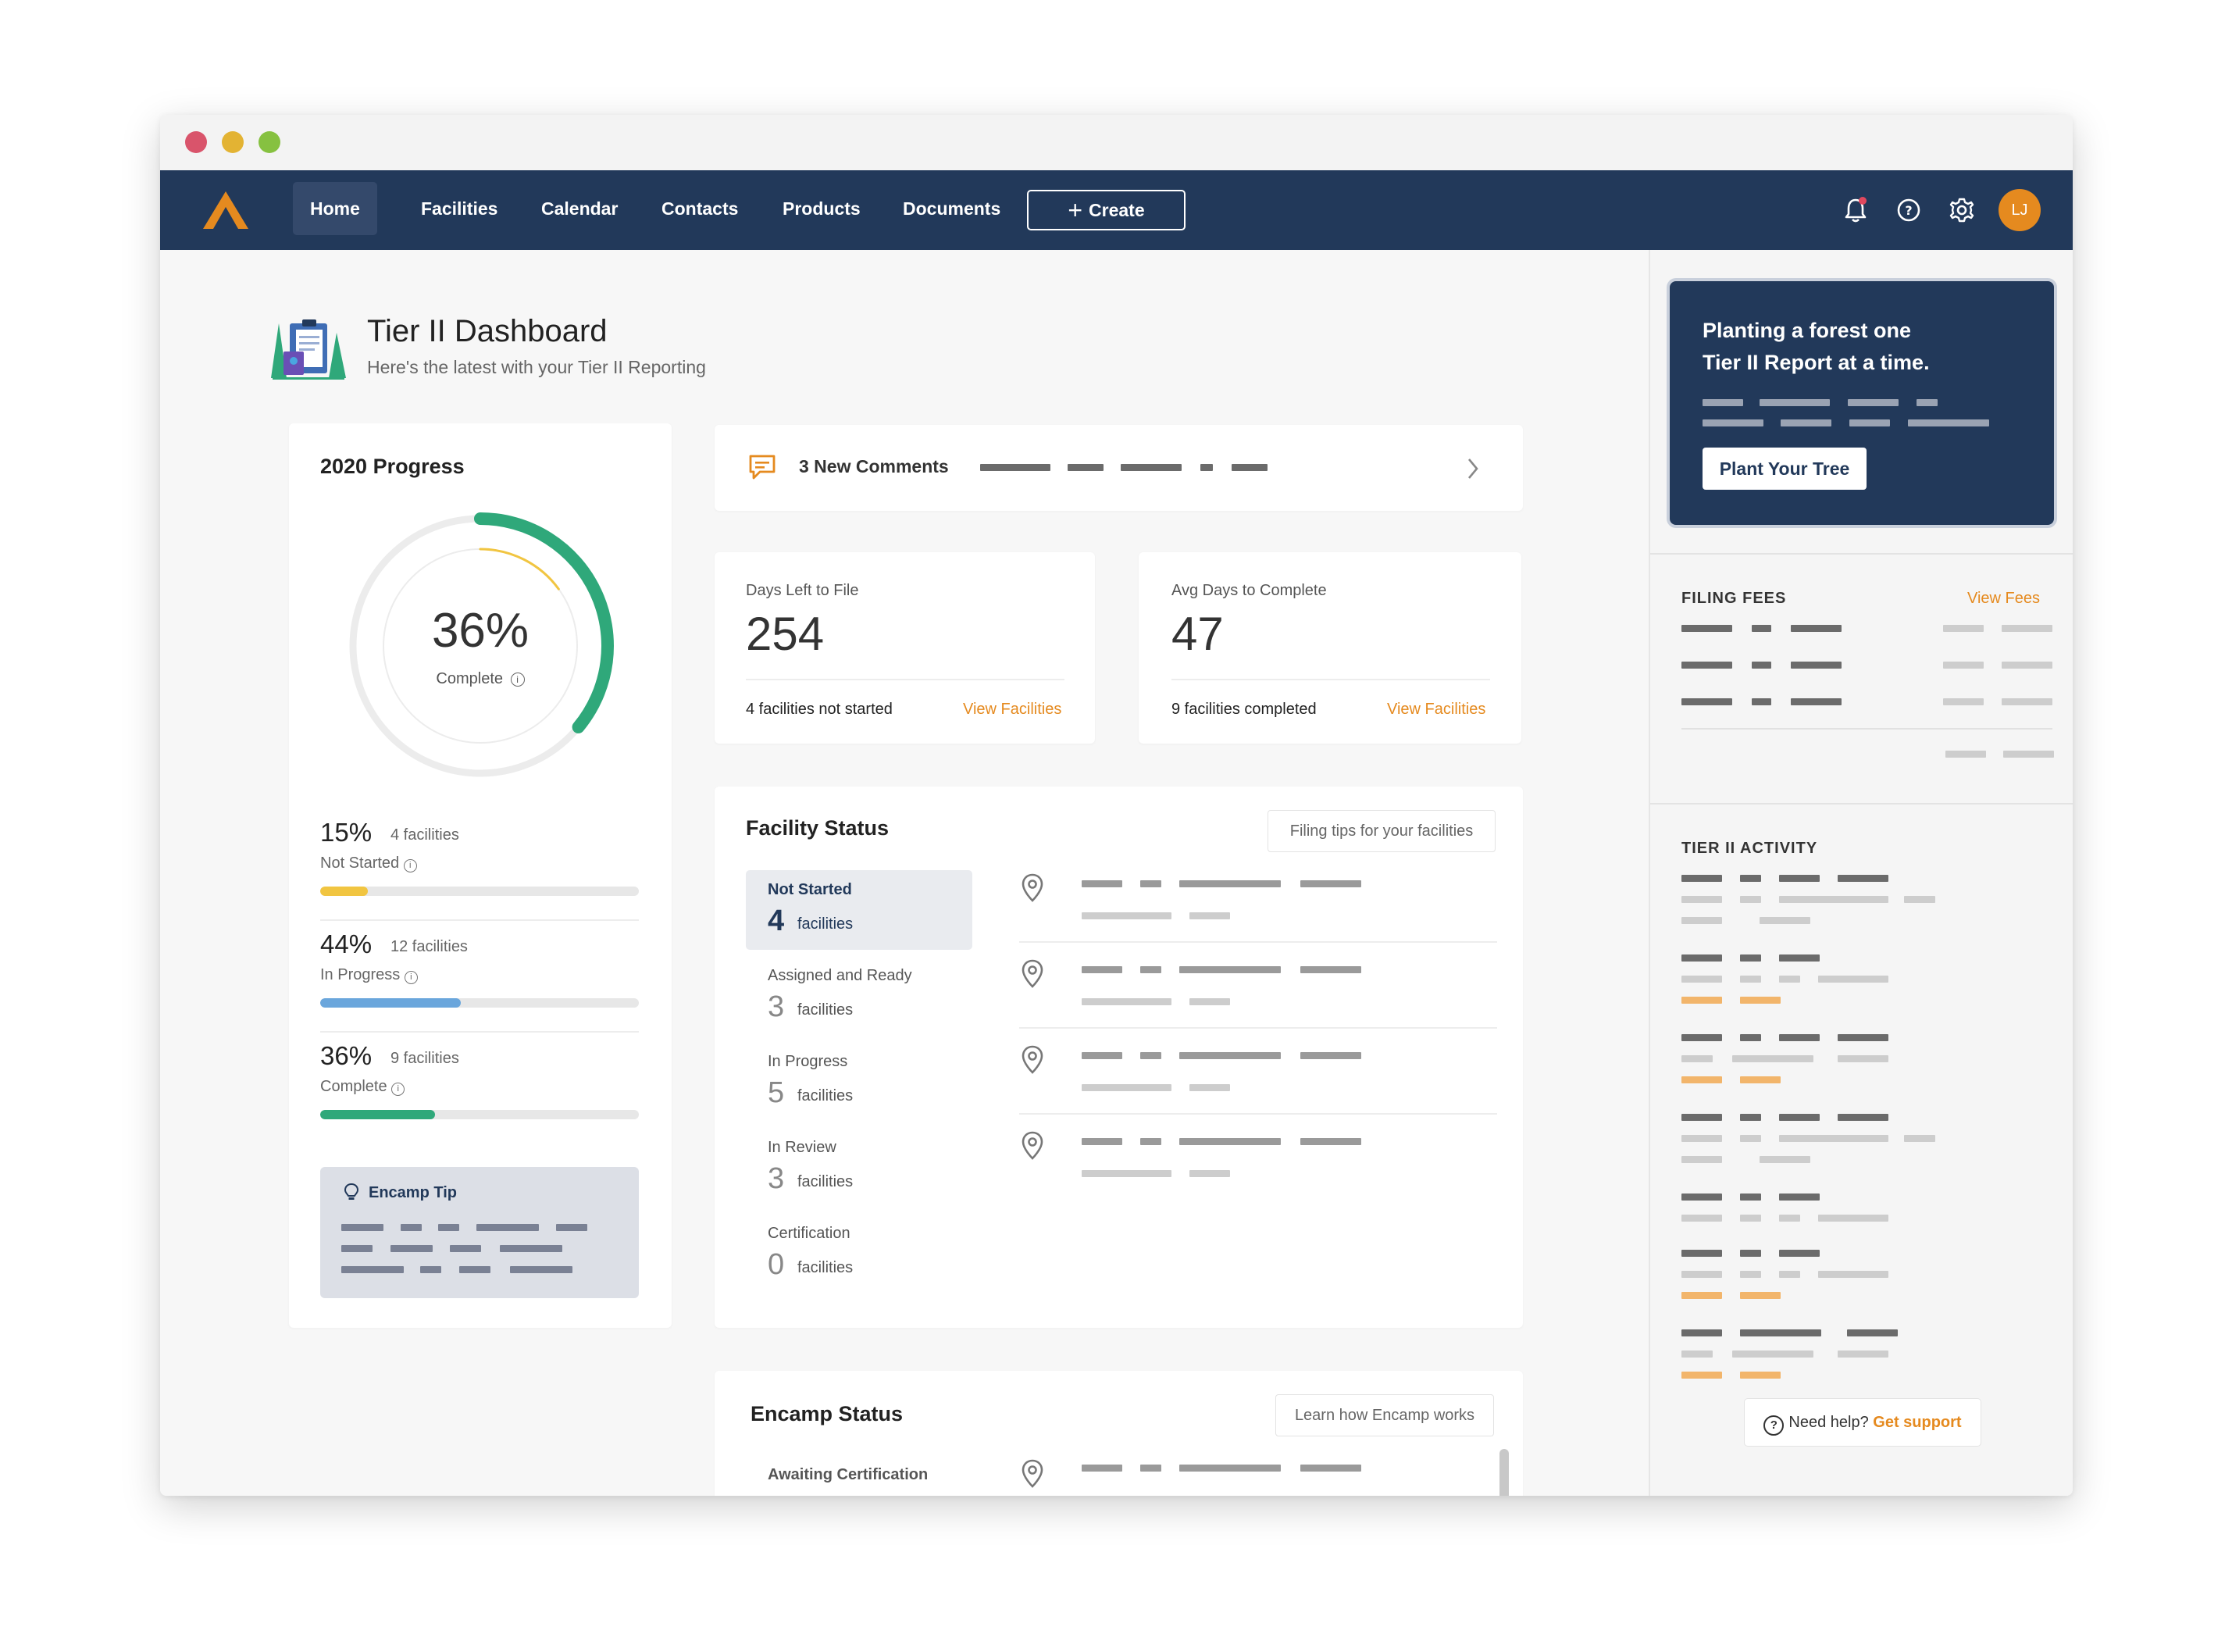  What do you see at coordinates (1861, 554) in the screenshot?
I see `divider` at bounding box center [1861, 554].